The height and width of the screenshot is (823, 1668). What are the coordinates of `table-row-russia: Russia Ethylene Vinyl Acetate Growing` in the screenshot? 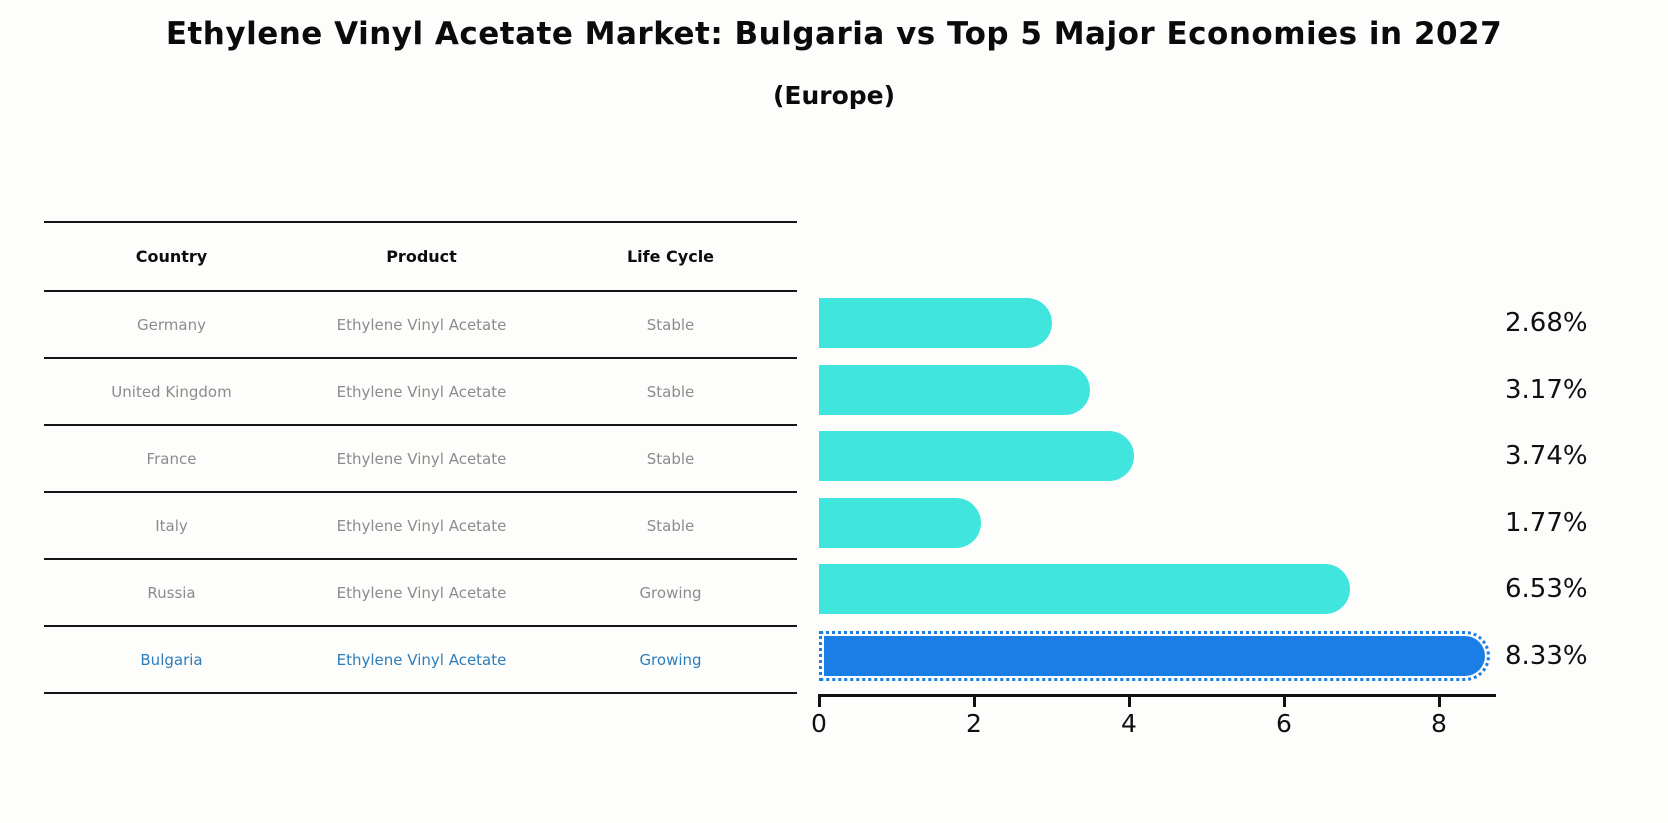 It's located at (420, 593).